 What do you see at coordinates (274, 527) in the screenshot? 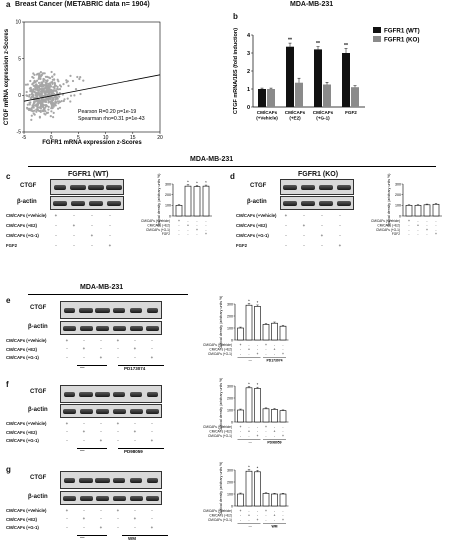
I see `small-chart-inhibitor-label: WM` at bounding box center [274, 527].